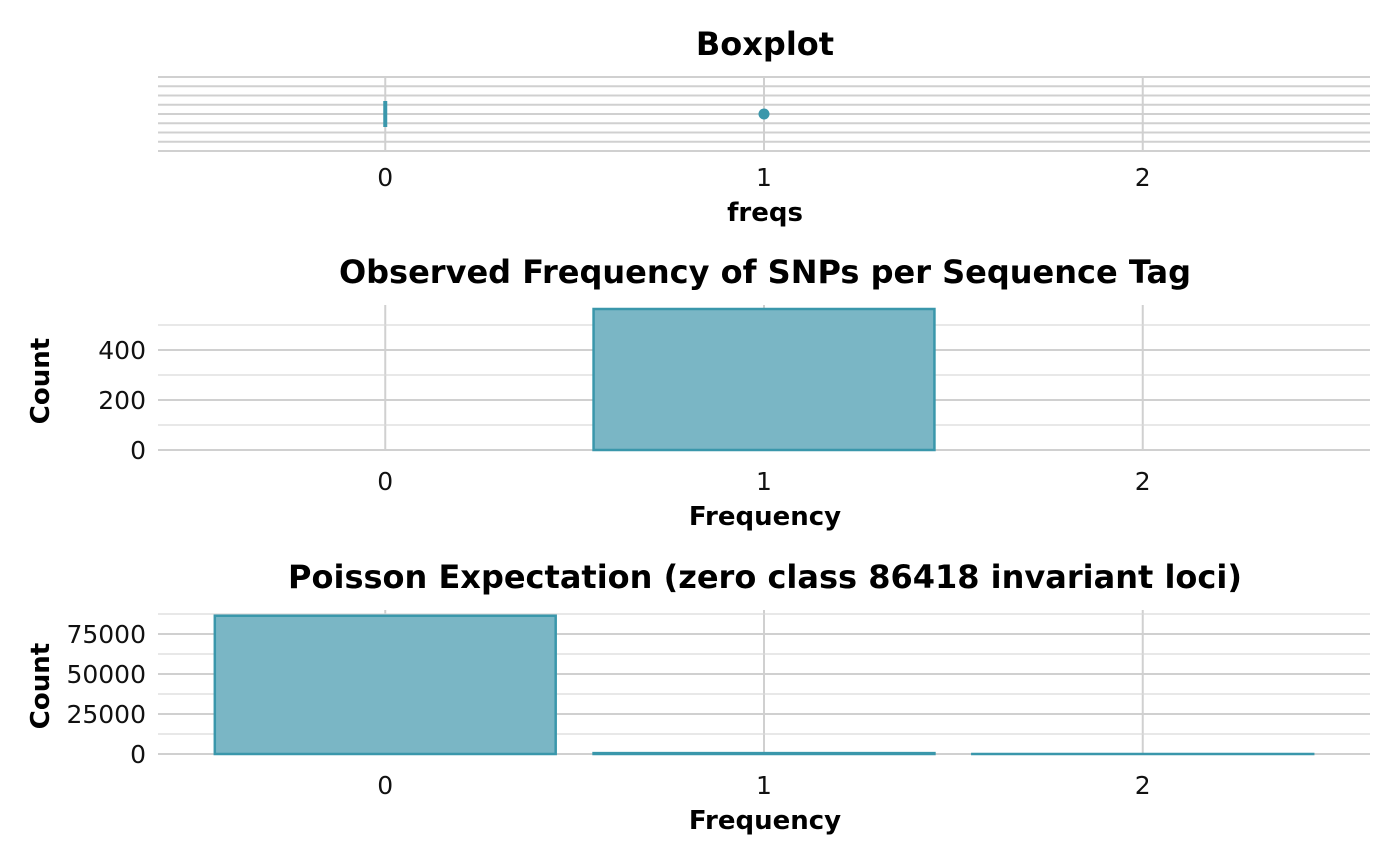 This screenshot has width=1400, height=866. I want to click on poisson-bars, so click(764, 685).